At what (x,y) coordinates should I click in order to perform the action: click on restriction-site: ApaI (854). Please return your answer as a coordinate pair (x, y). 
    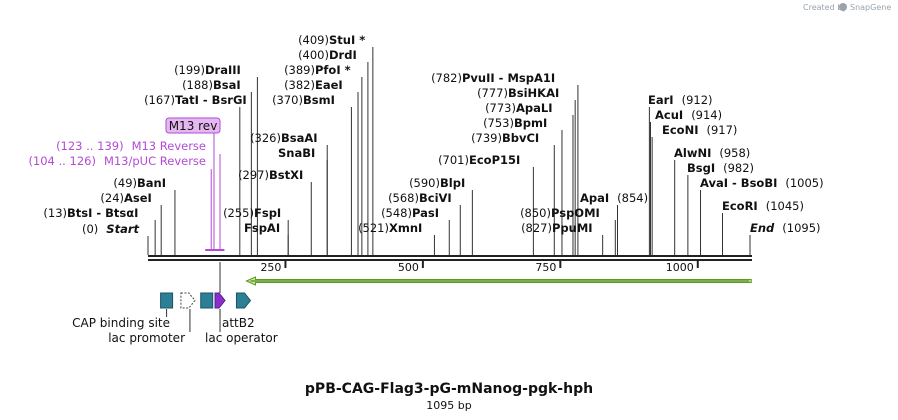
    Looking at the image, I should click on (614, 198).